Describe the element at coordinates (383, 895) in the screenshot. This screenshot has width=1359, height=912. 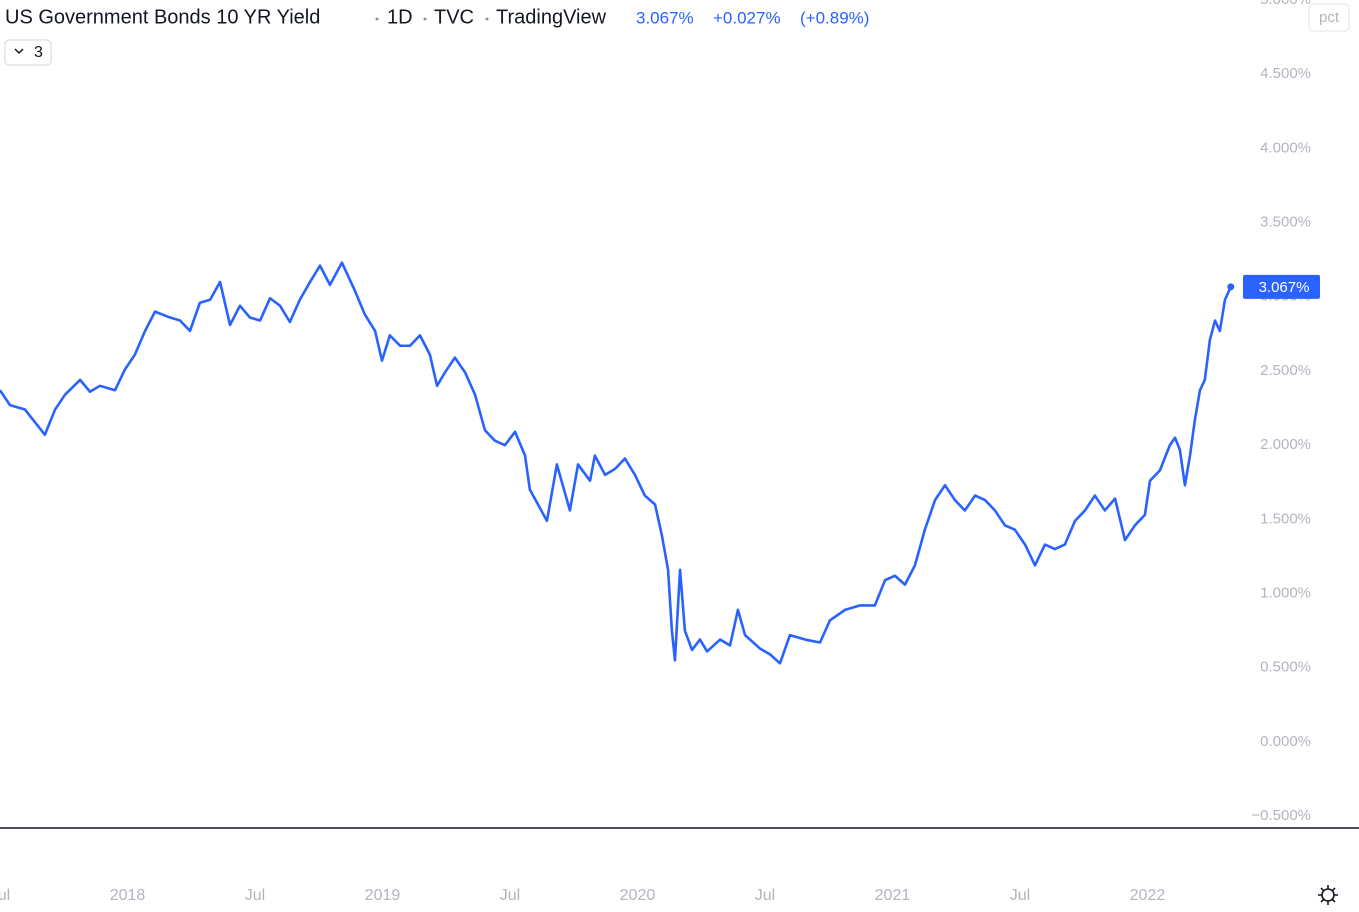
I see `x-tick-label: 2019` at that location.